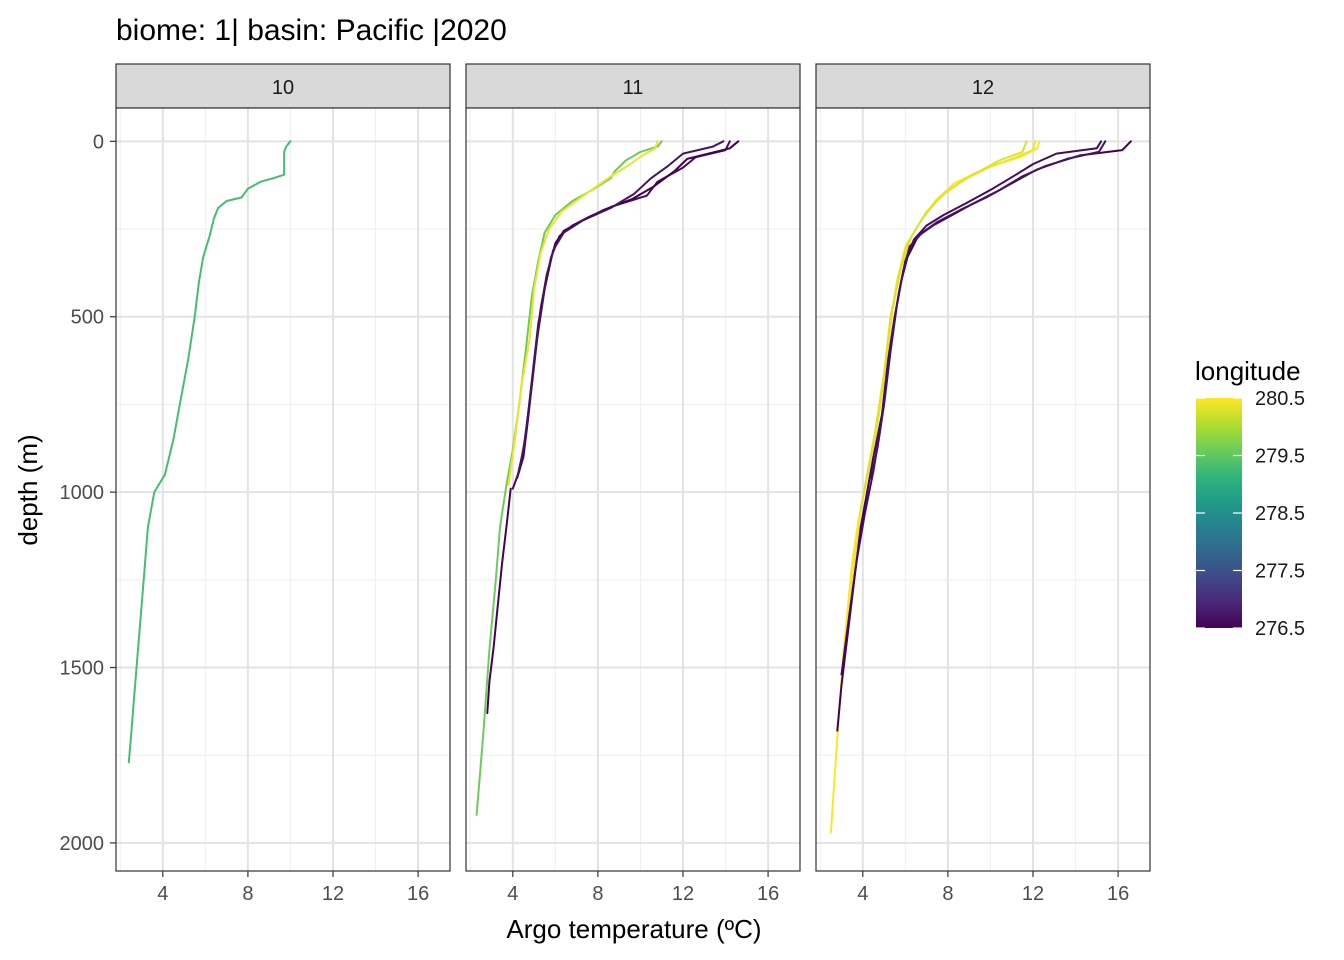  What do you see at coordinates (28, 489) in the screenshot?
I see `y-axis-title: depth (m)` at bounding box center [28, 489].